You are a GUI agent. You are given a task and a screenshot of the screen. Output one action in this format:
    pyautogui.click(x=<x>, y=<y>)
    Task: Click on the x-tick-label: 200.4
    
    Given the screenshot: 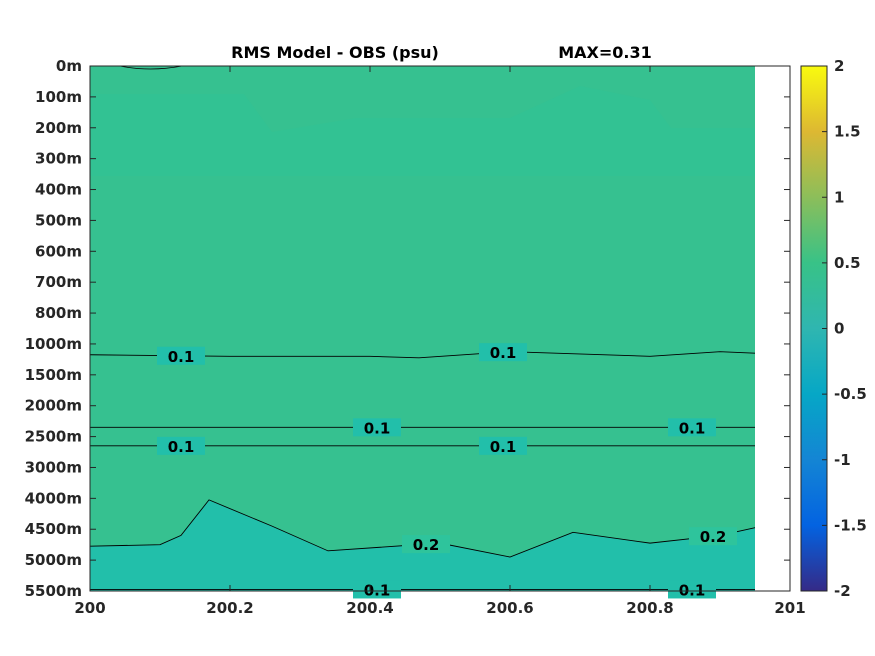 What is the action you would take?
    pyautogui.click(x=369, y=608)
    